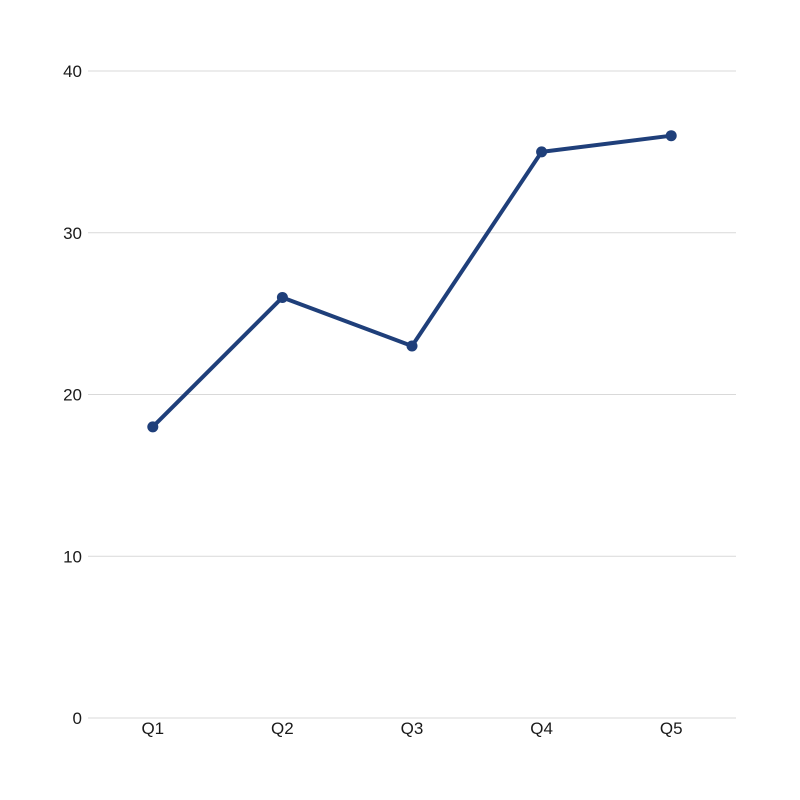 This screenshot has width=800, height=800. I want to click on y-axis-tick-labels: 0 10 20 30 40, so click(72, 395).